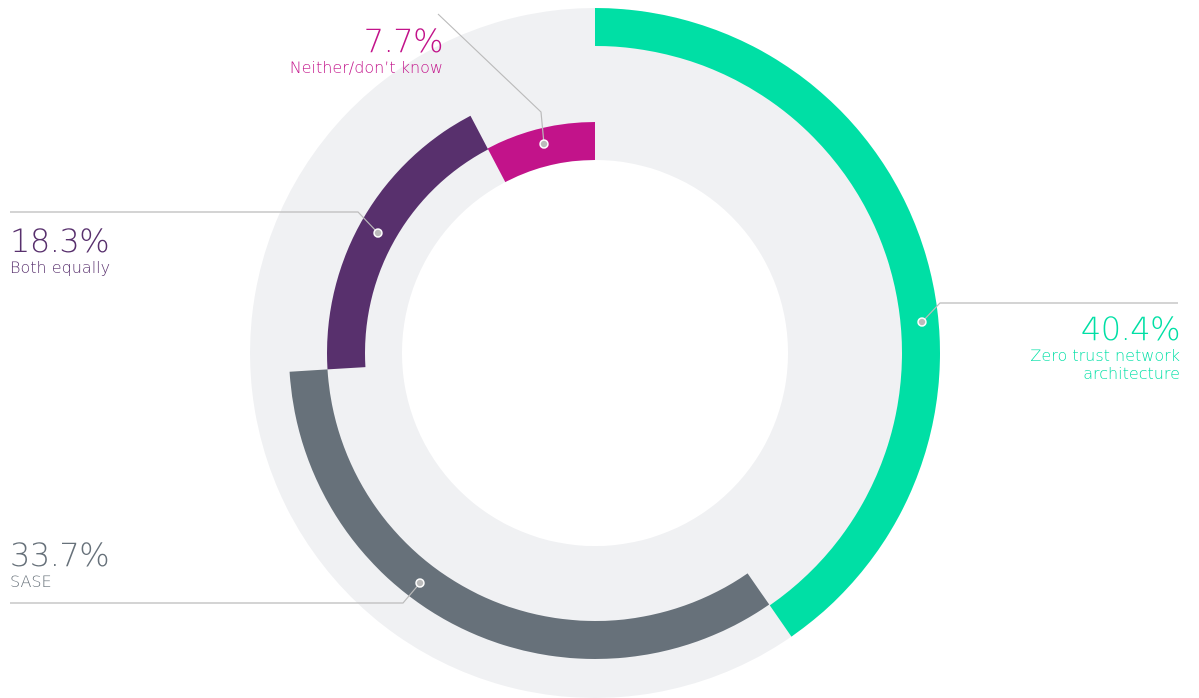 The image size is (1199, 698). I want to click on value-label: 40.4%, so click(1130, 329).